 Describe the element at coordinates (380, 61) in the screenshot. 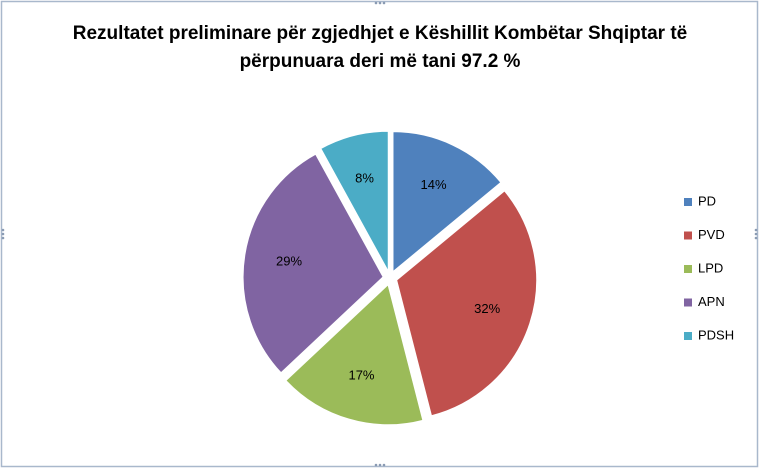

I see `chart-title: përpunuara deri më tani 97.2 %` at that location.